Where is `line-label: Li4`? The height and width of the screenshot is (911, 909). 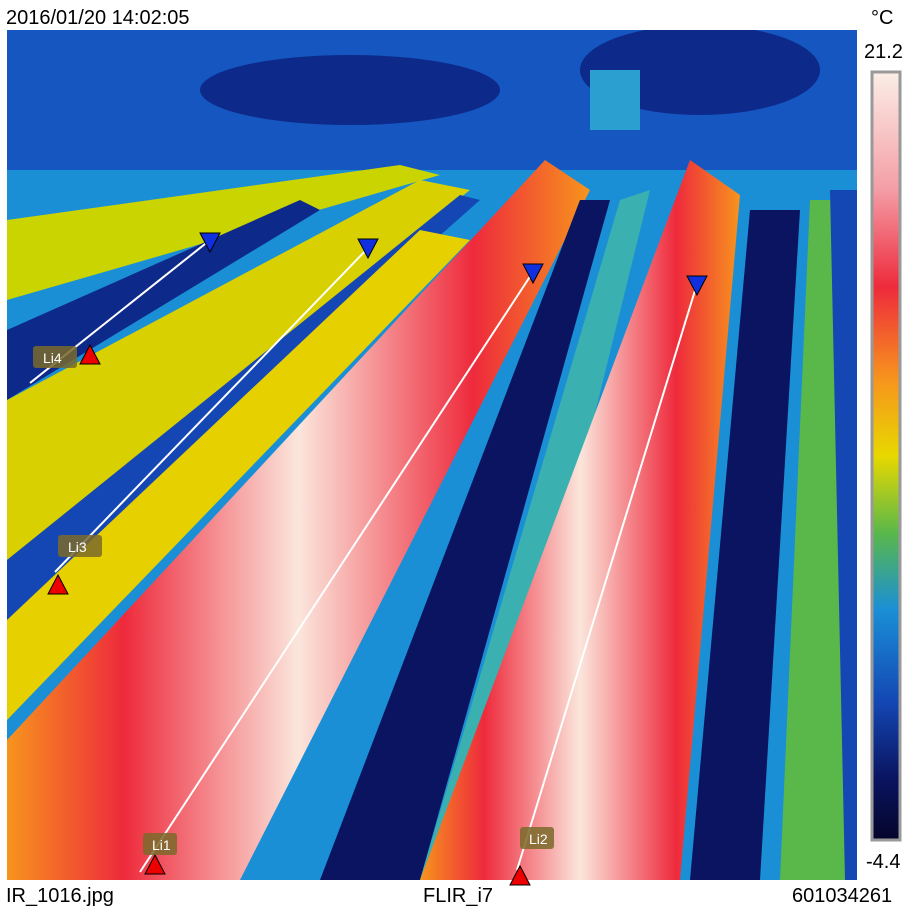
line-label: Li4 is located at coordinates (52, 358).